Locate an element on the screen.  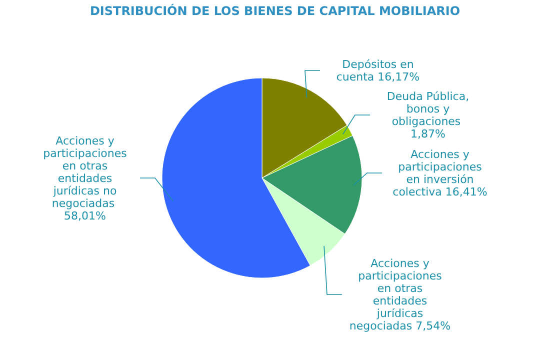
slice-label: Acciones y participaciones en inversión colectiva 16,41% is located at coordinates (440, 173).